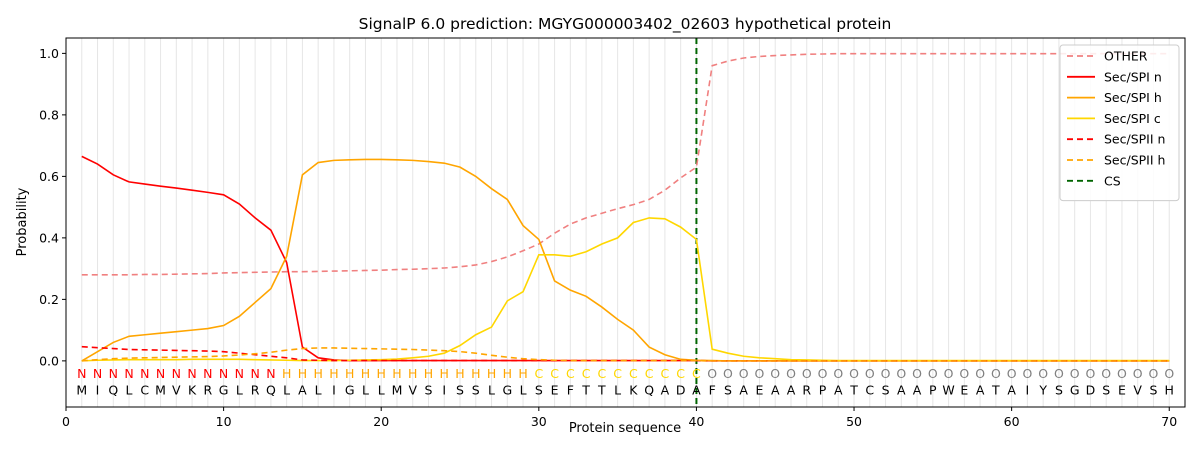  What do you see at coordinates (854, 421) in the screenshot?
I see `x-tick-label: 50` at bounding box center [854, 421].